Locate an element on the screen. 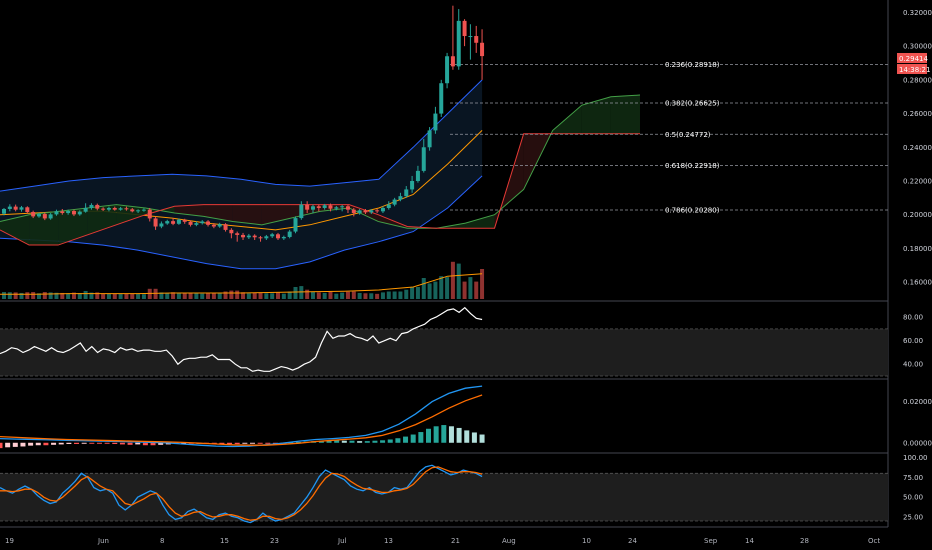 The height and width of the screenshot is (550, 932). signal-line is located at coordinates (241, 420).